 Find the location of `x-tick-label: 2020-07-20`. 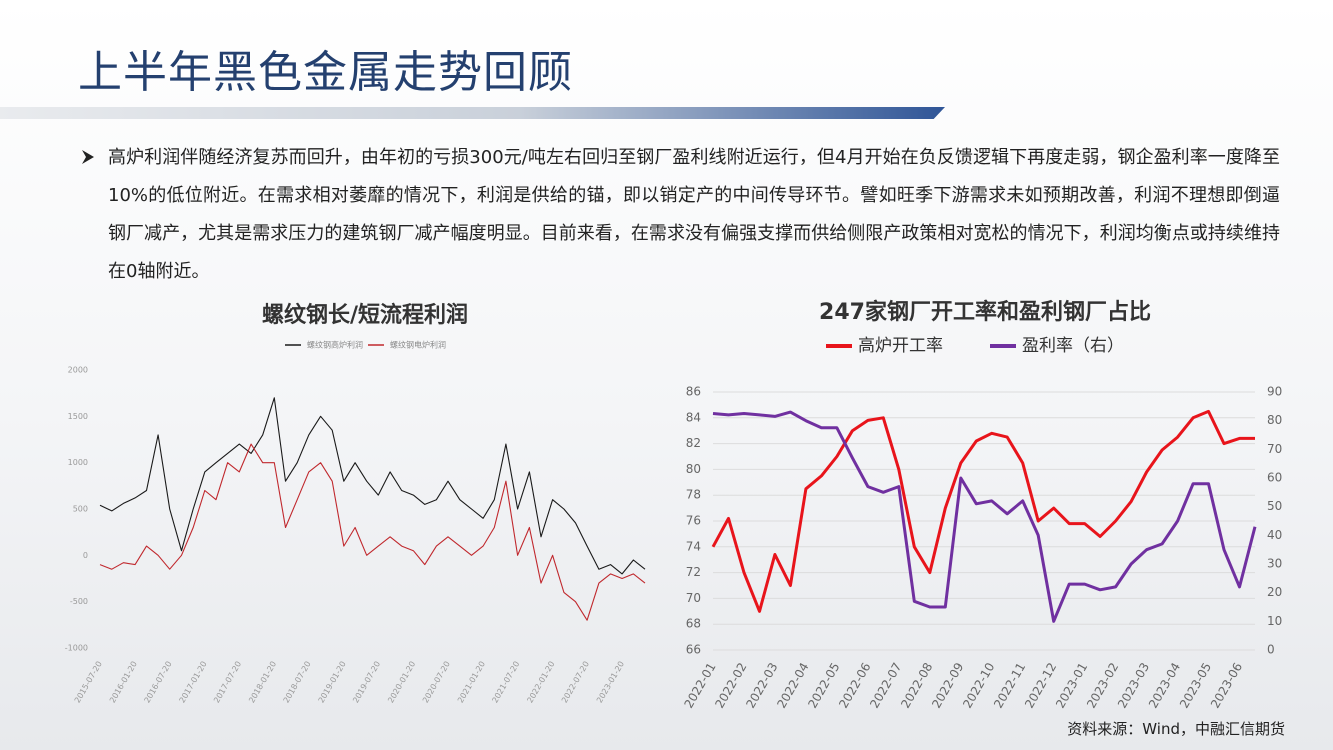

x-tick-label: 2020-07-20 is located at coordinates (436, 682).